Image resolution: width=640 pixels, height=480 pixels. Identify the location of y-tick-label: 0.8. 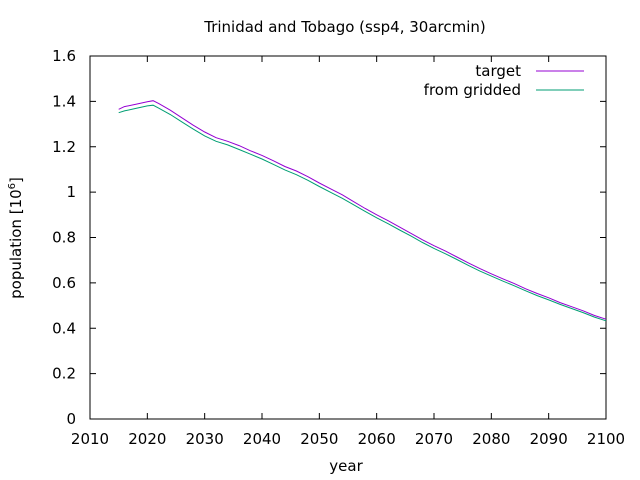
(64, 238).